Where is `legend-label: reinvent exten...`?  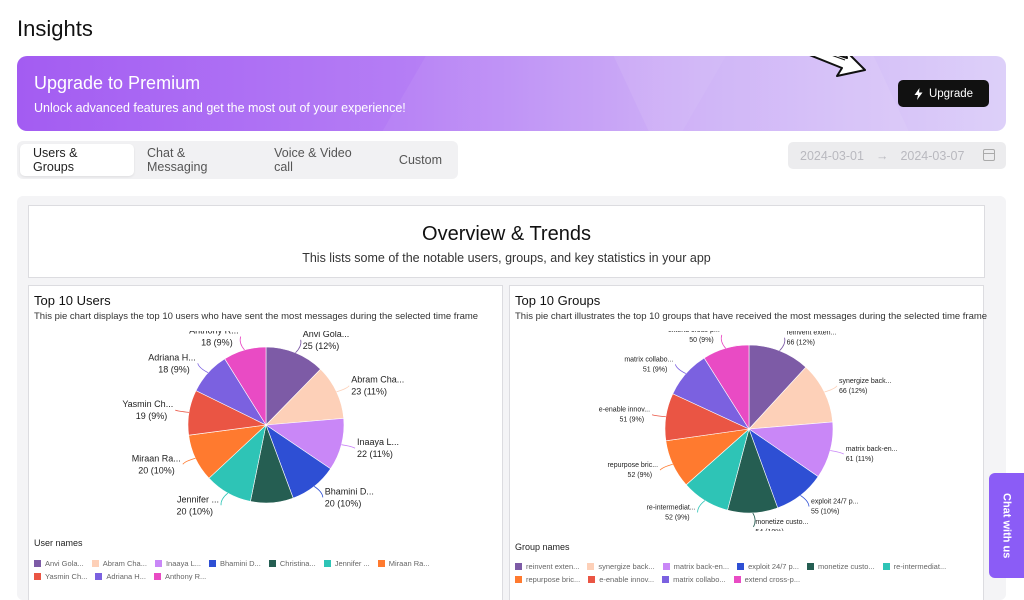 legend-label: reinvent exten... is located at coordinates (553, 566).